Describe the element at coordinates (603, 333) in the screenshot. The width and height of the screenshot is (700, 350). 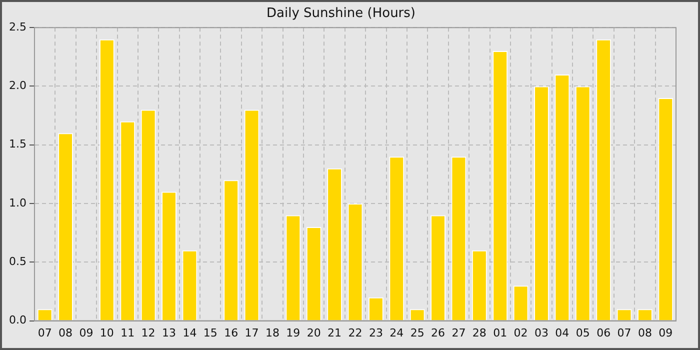
I see `x-tick-label: 06` at that location.